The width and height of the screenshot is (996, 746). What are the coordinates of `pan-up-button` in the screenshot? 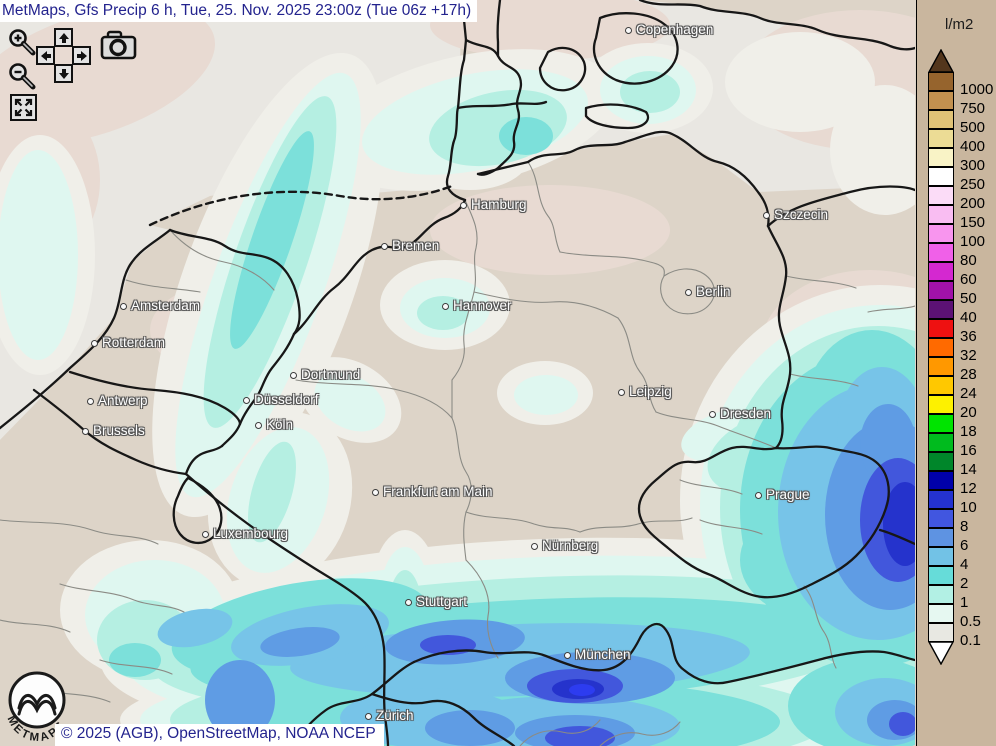 It's located at (63, 37).